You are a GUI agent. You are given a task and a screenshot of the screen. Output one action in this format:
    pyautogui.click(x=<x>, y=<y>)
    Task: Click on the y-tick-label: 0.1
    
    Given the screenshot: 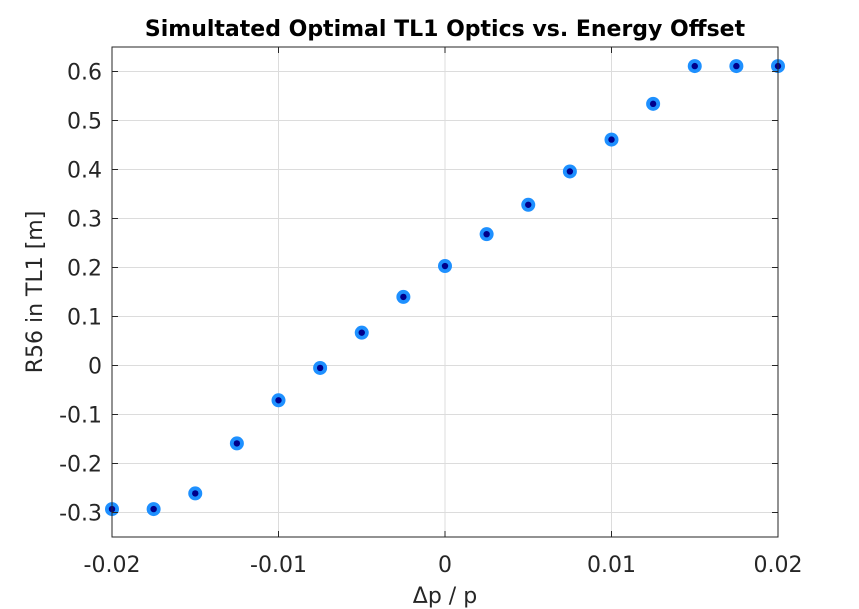 What is the action you would take?
    pyautogui.click(x=84, y=318)
    